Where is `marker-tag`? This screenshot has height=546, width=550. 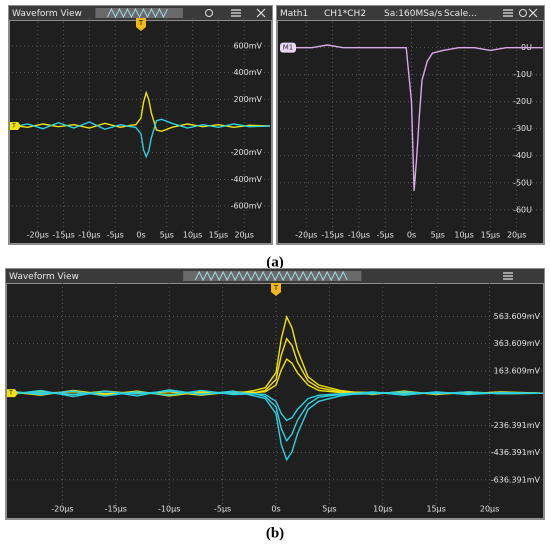
marker-tag is located at coordinates (288, 47).